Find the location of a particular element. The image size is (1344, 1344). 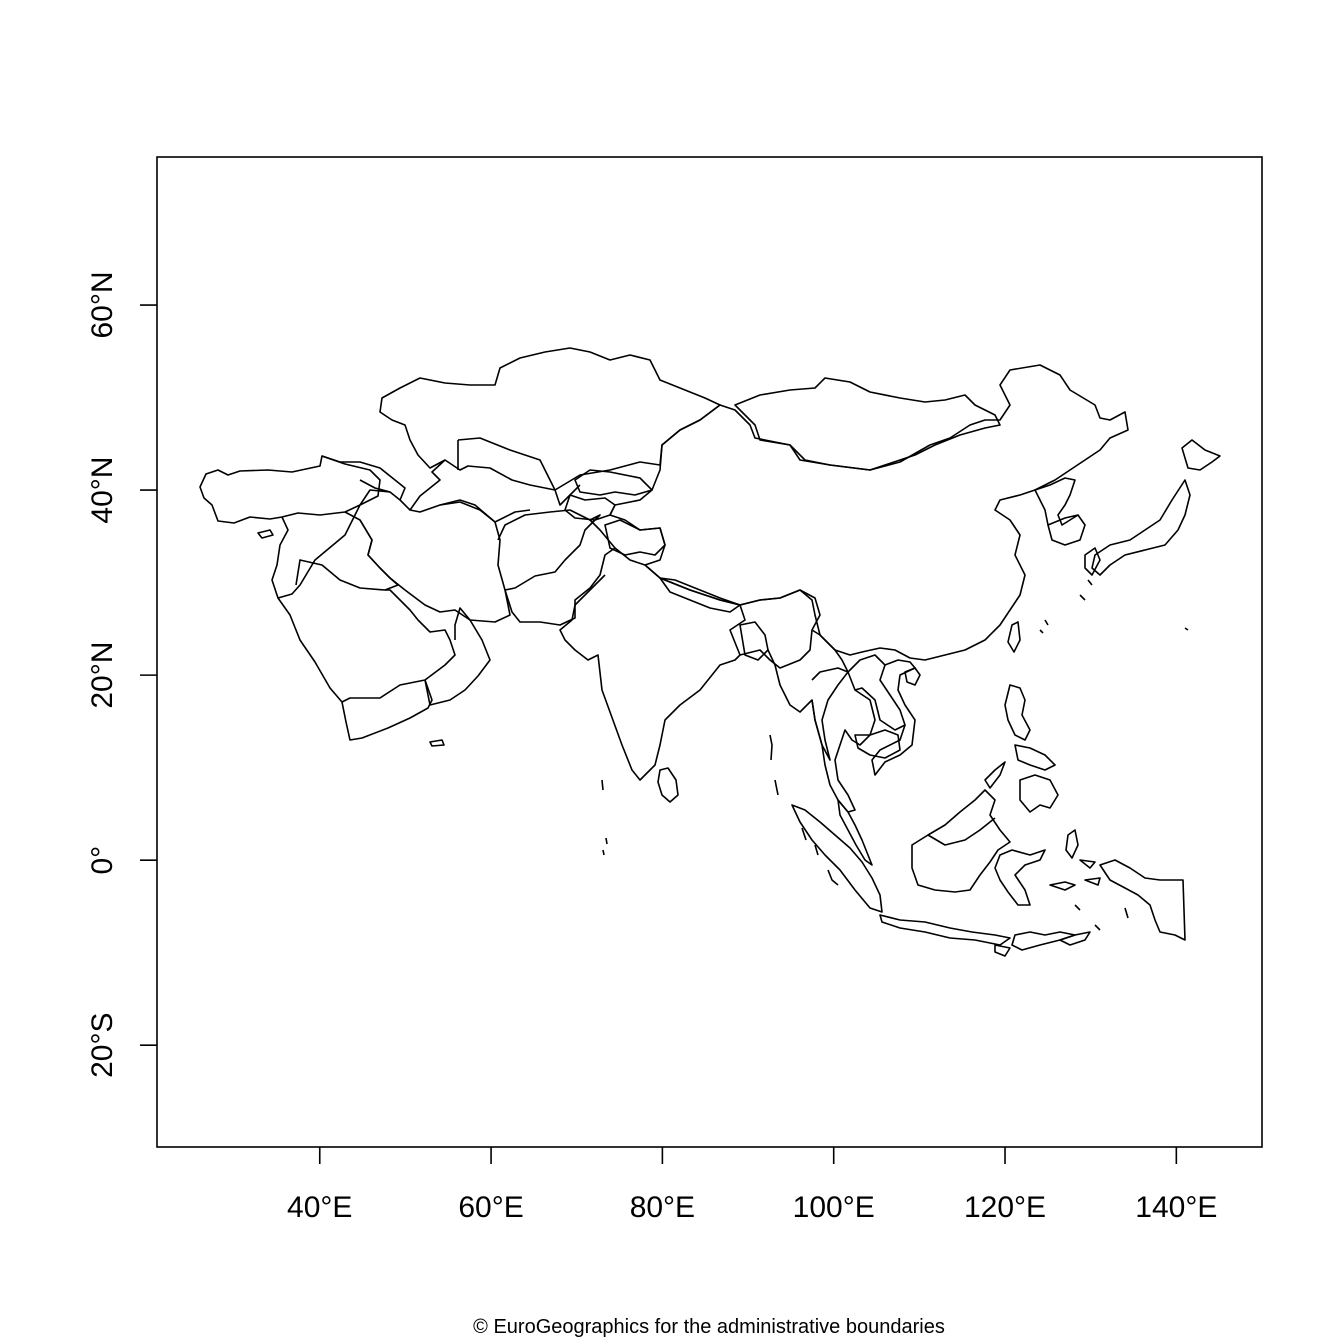

x-tick-label: 40°E is located at coordinates (319, 1207).